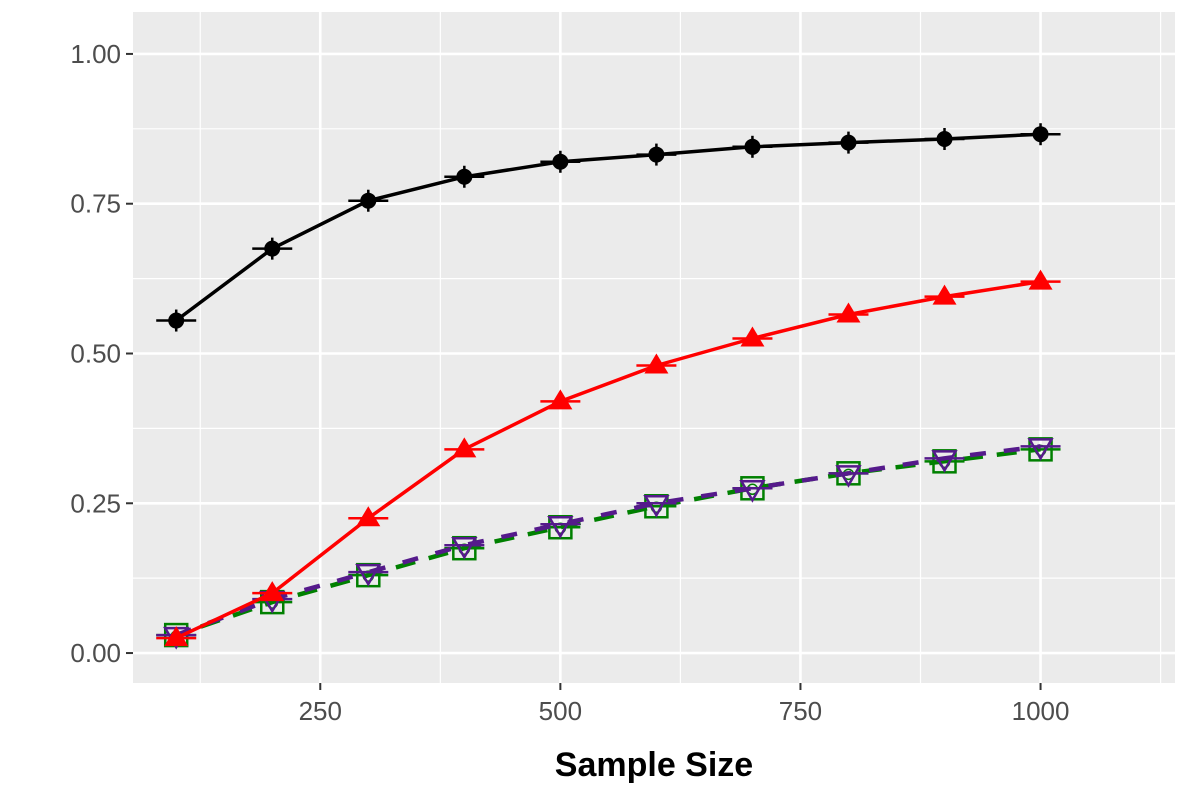  What do you see at coordinates (320, 711) in the screenshot?
I see `x-tick-label: 250` at bounding box center [320, 711].